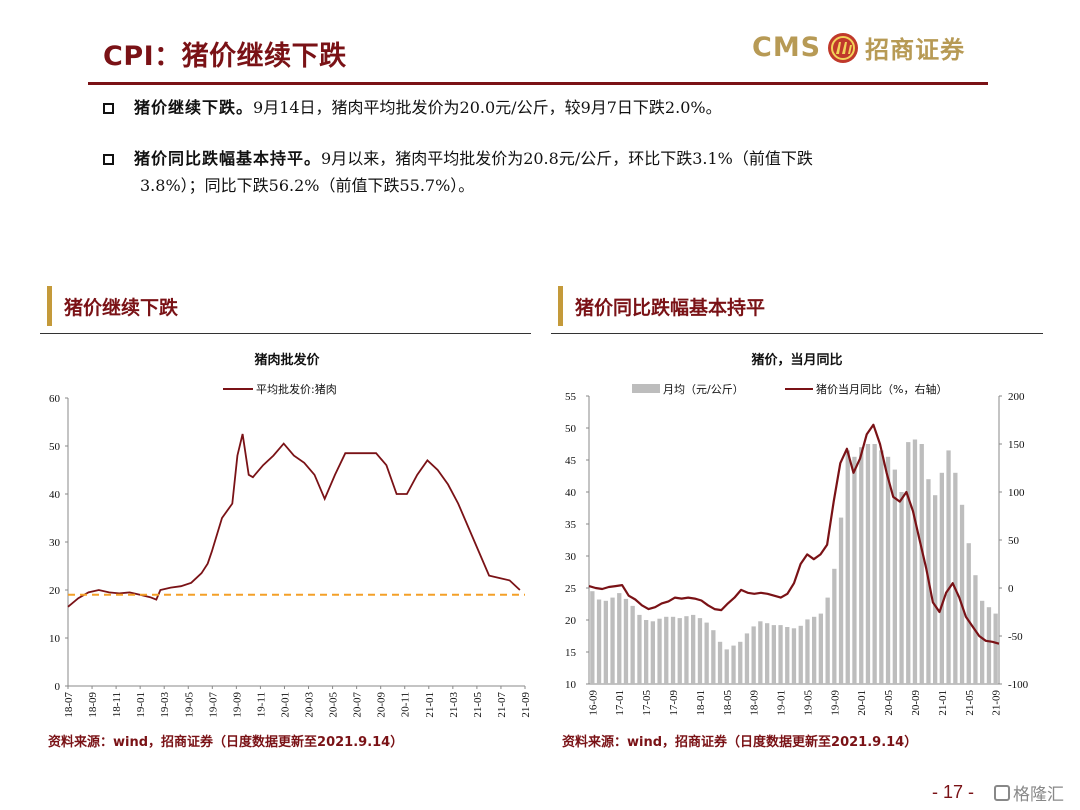  Describe the element at coordinates (1016, 397) in the screenshot. I see `y-tick-label-right: 200` at that location.